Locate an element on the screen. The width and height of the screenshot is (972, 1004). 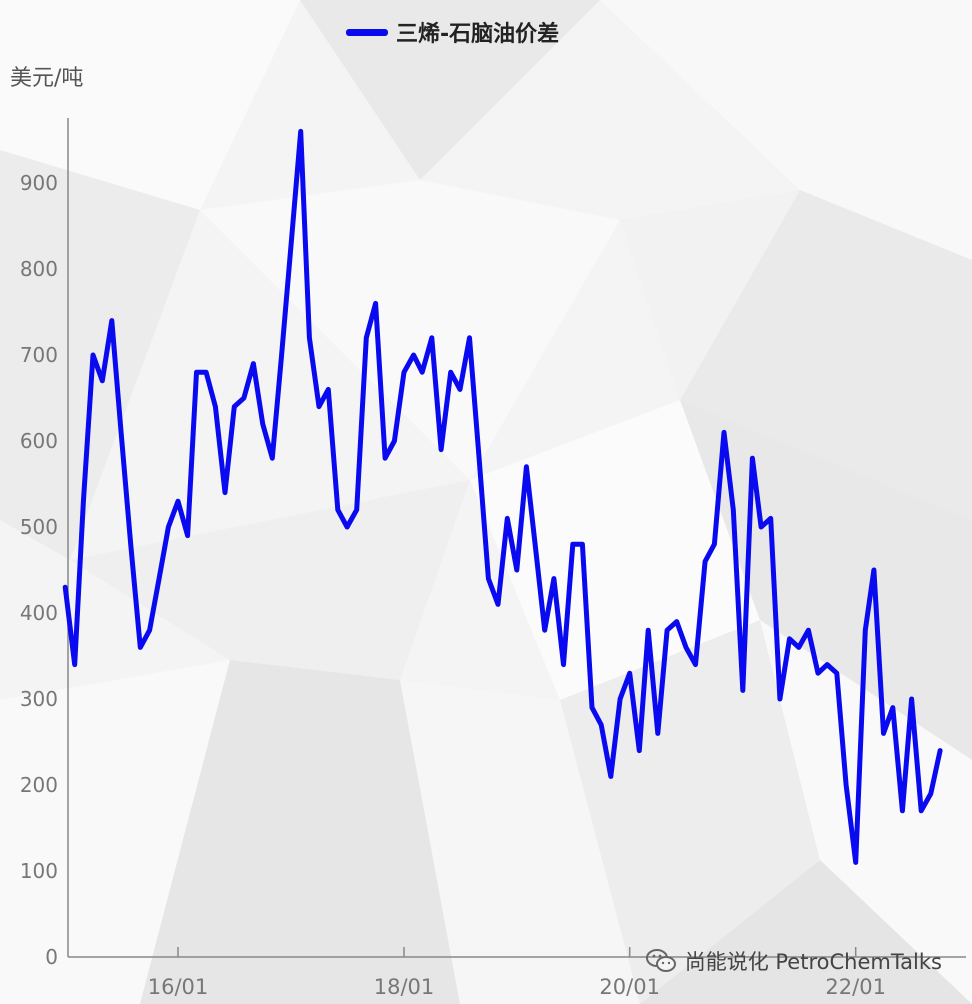
y-tick-label: 800 is located at coordinates (39, 269).